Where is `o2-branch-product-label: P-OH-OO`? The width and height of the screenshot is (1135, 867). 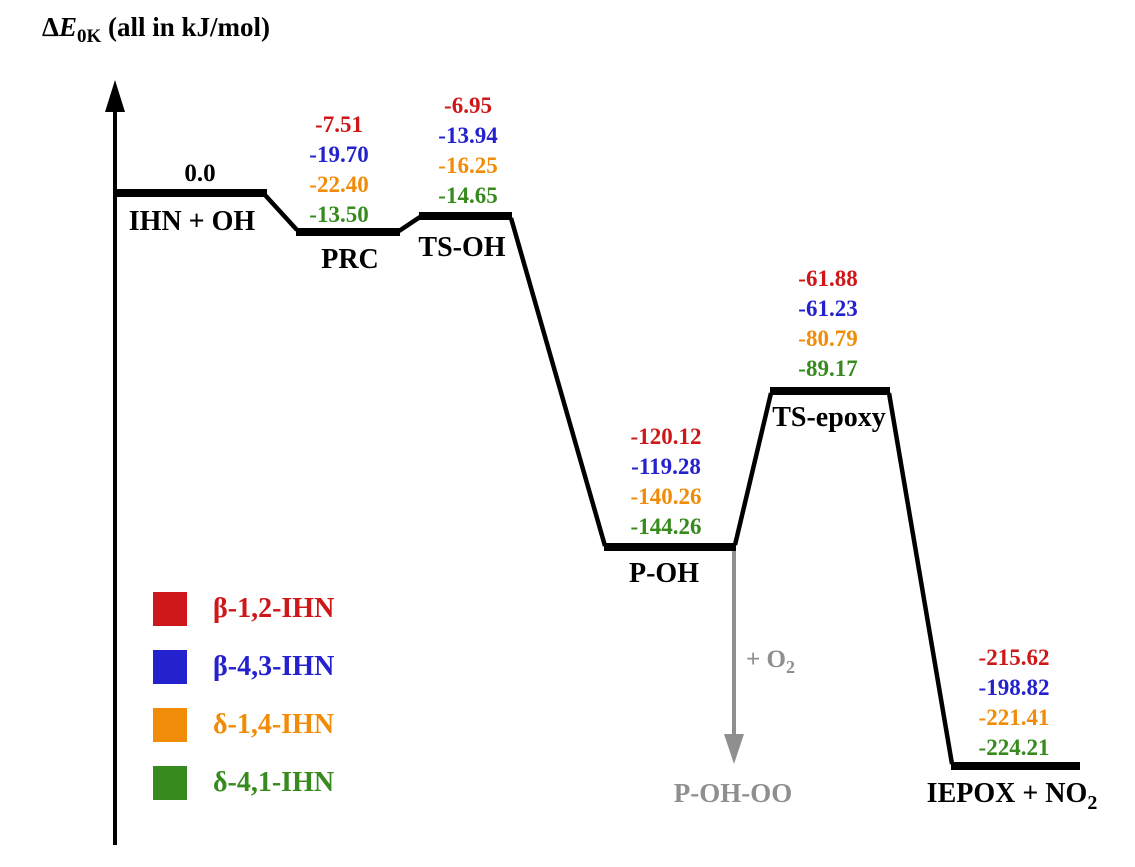
o2-branch-product-label: P-OH-OO is located at coordinates (733, 793).